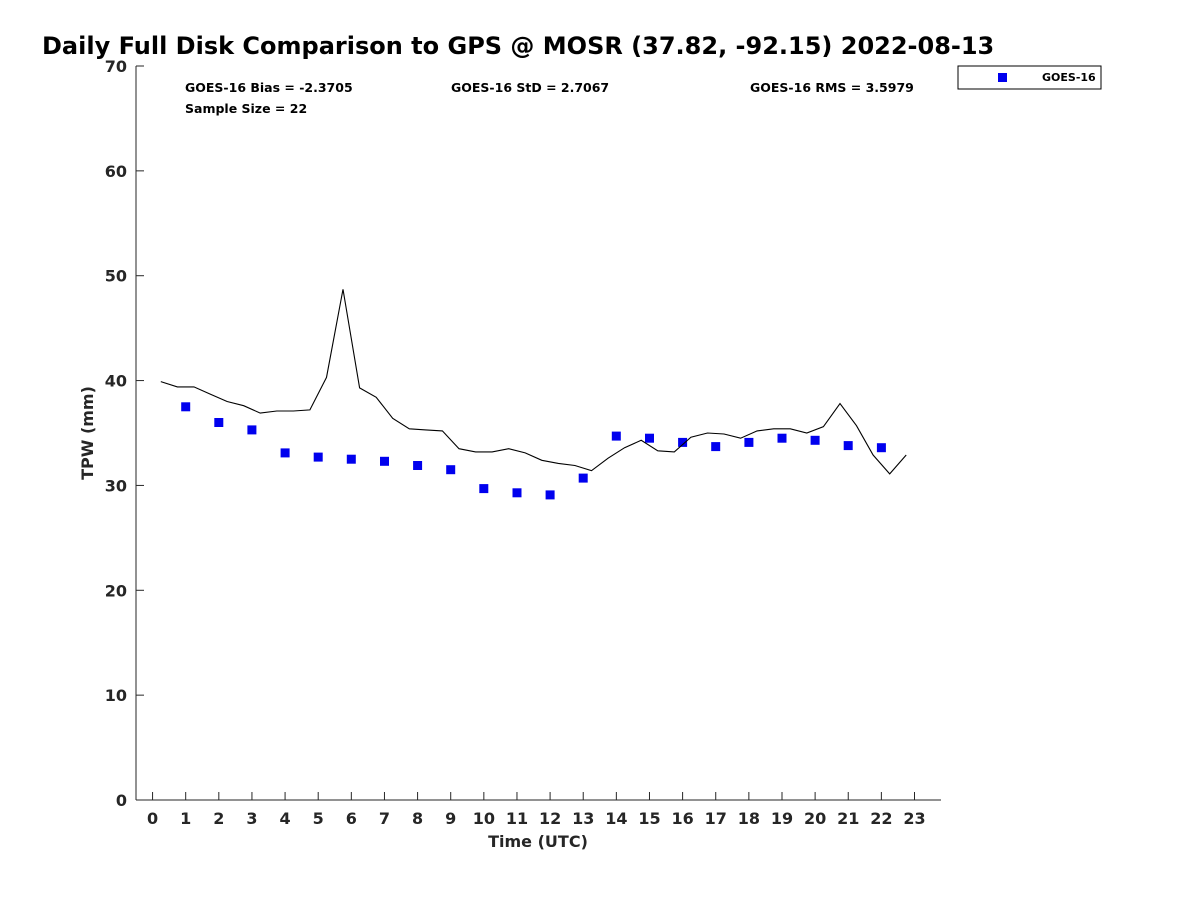 The image size is (1200, 900). Describe the element at coordinates (116, 381) in the screenshot. I see `y-tick-label: 40` at that location.